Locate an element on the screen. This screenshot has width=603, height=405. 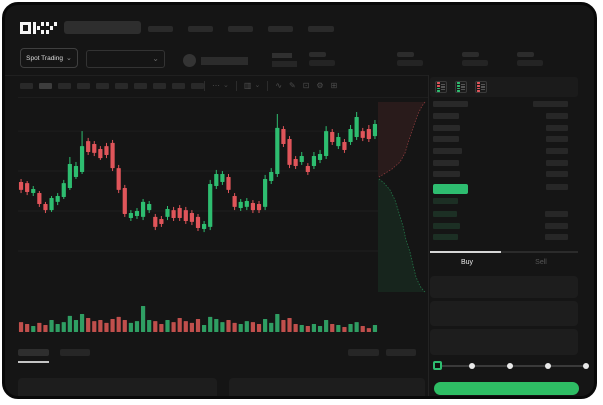
okx-logo-icon is located at coordinates (38, 28).